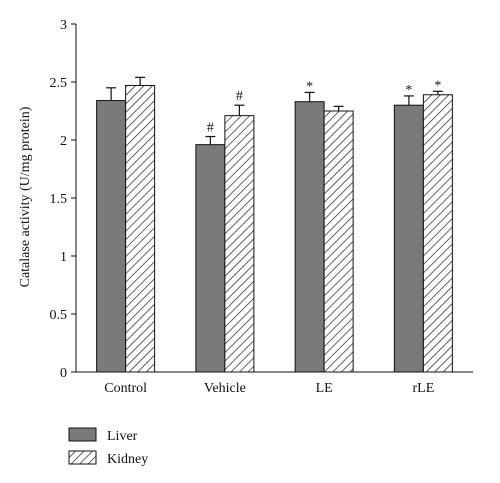  Describe the element at coordinates (63, 257) in the screenshot. I see `y-tick-label: 1` at that location.